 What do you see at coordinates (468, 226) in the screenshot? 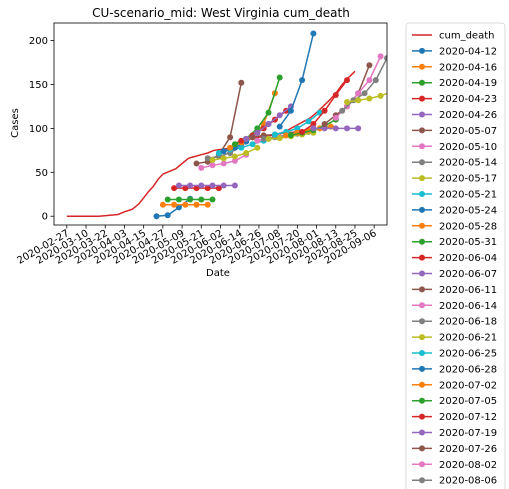
I see `legend-label: 2020-05-28` at bounding box center [468, 226].